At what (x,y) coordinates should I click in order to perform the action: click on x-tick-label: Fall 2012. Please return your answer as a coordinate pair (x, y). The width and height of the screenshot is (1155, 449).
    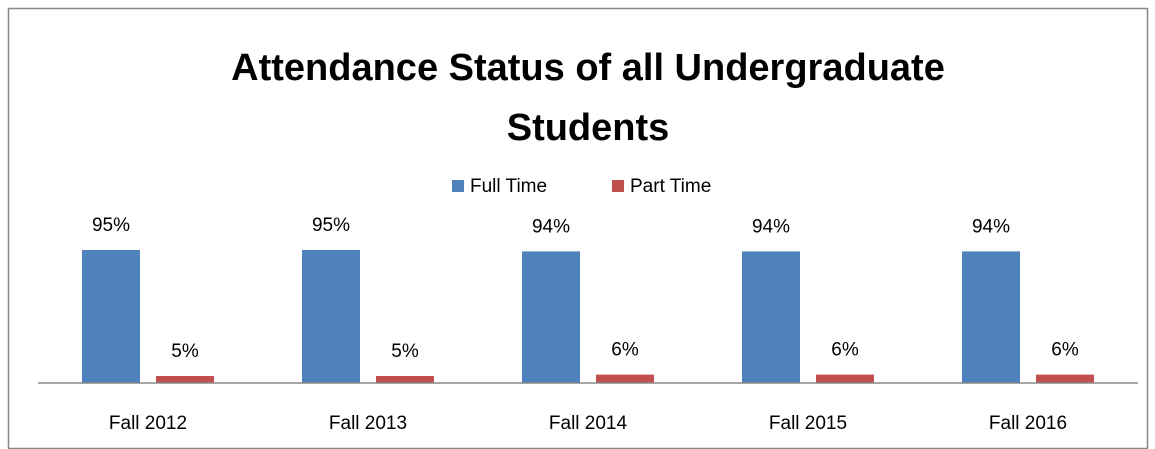
    Looking at the image, I should click on (148, 423).